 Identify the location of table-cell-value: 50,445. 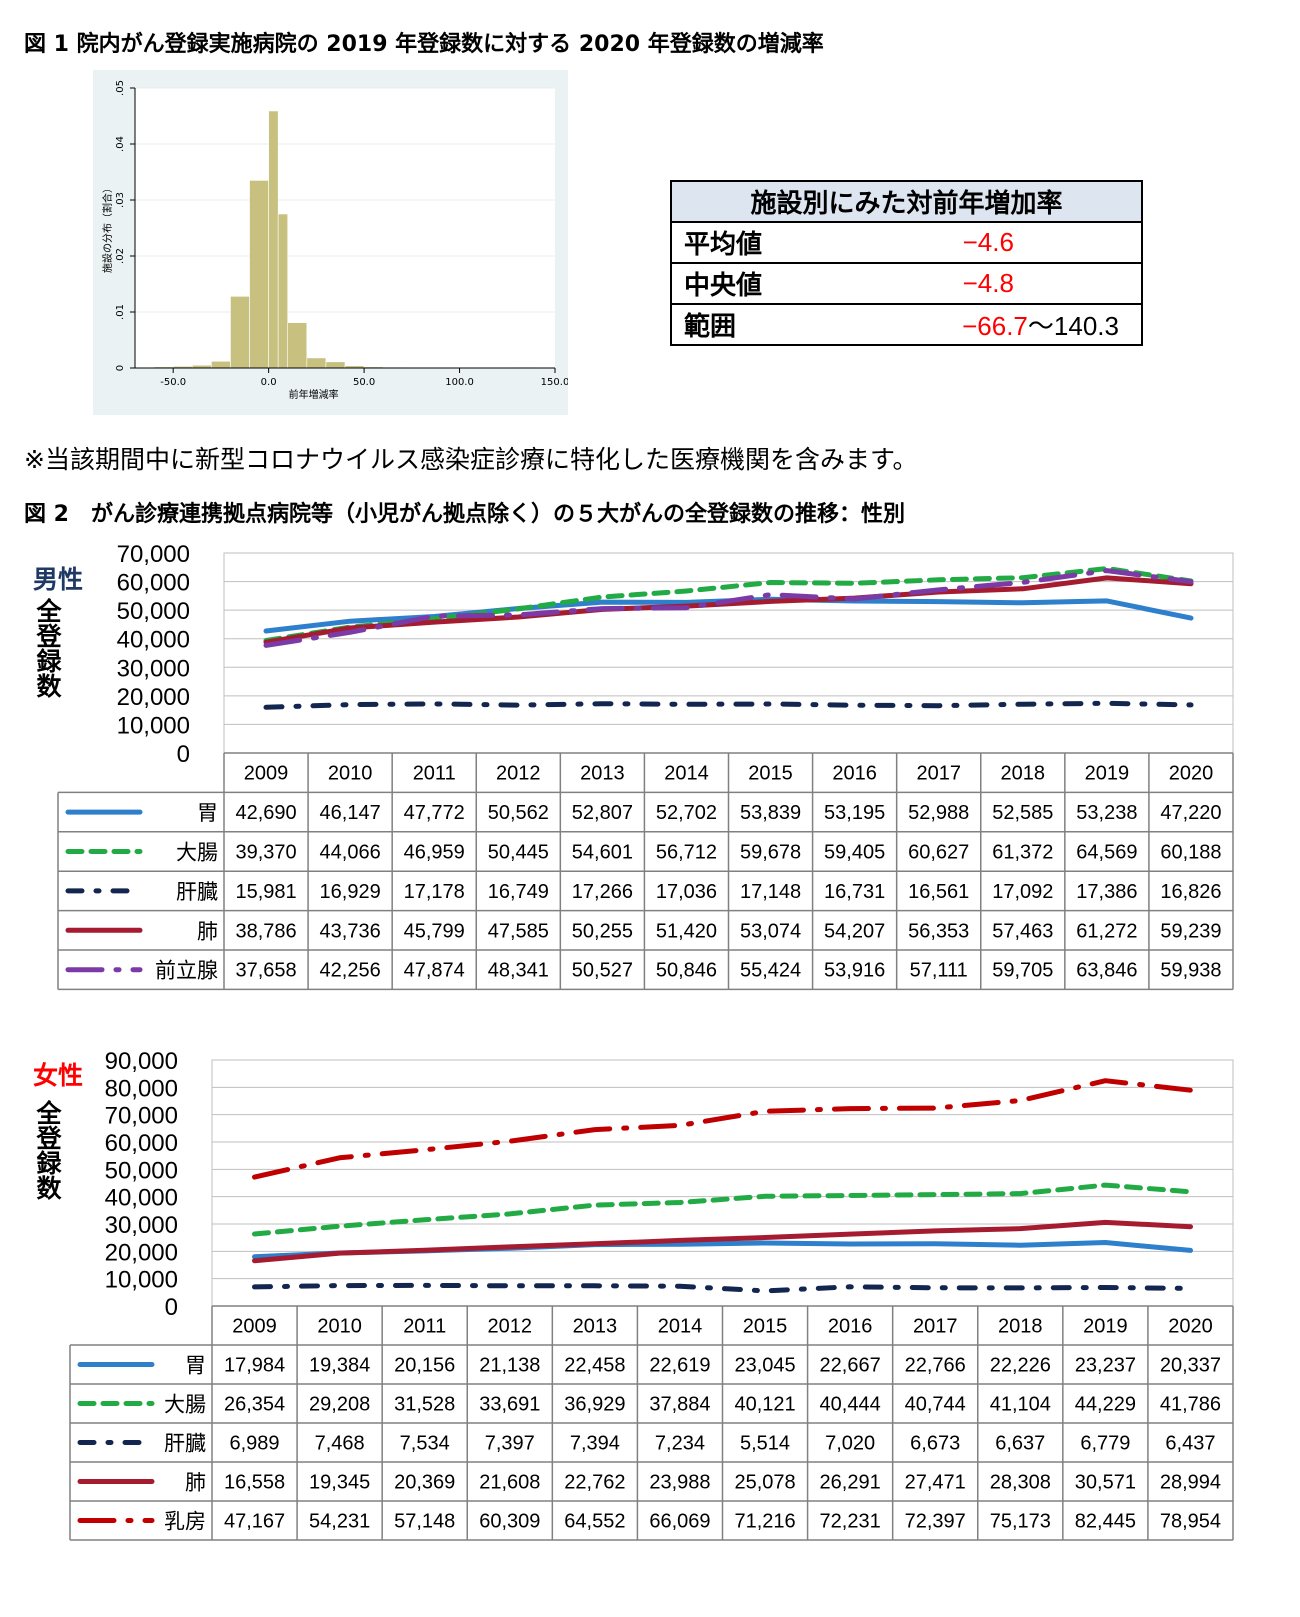
(518, 853).